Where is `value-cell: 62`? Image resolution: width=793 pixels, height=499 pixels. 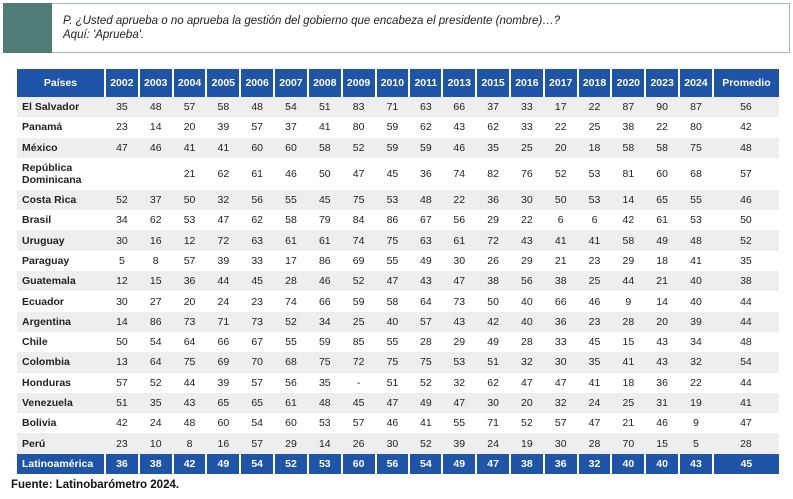 value-cell: 62 is located at coordinates (155, 220).